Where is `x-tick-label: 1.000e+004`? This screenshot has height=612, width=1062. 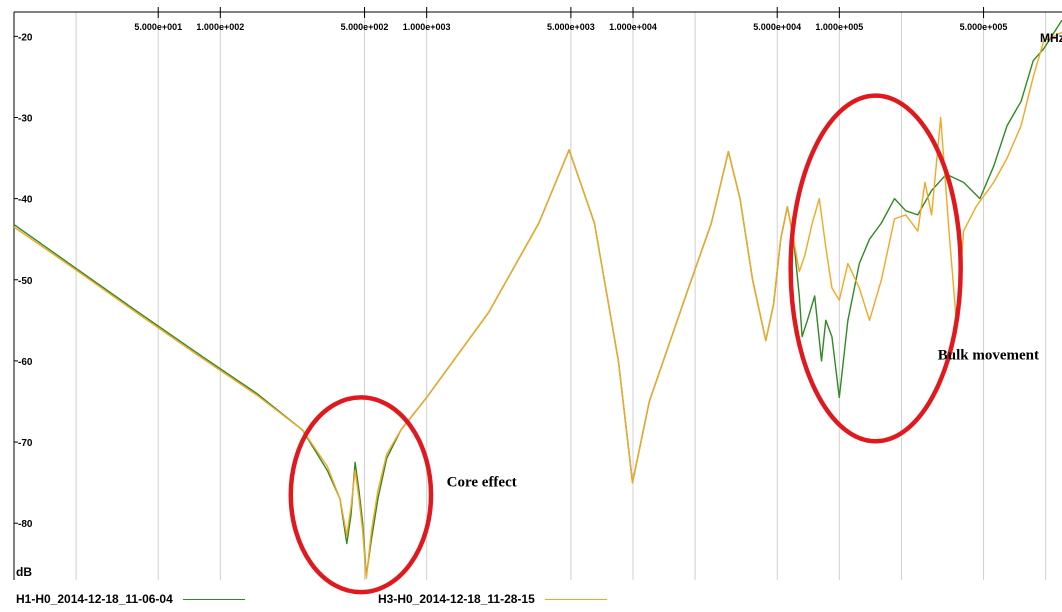
x-tick-label: 1.000e+004 is located at coordinates (633, 27).